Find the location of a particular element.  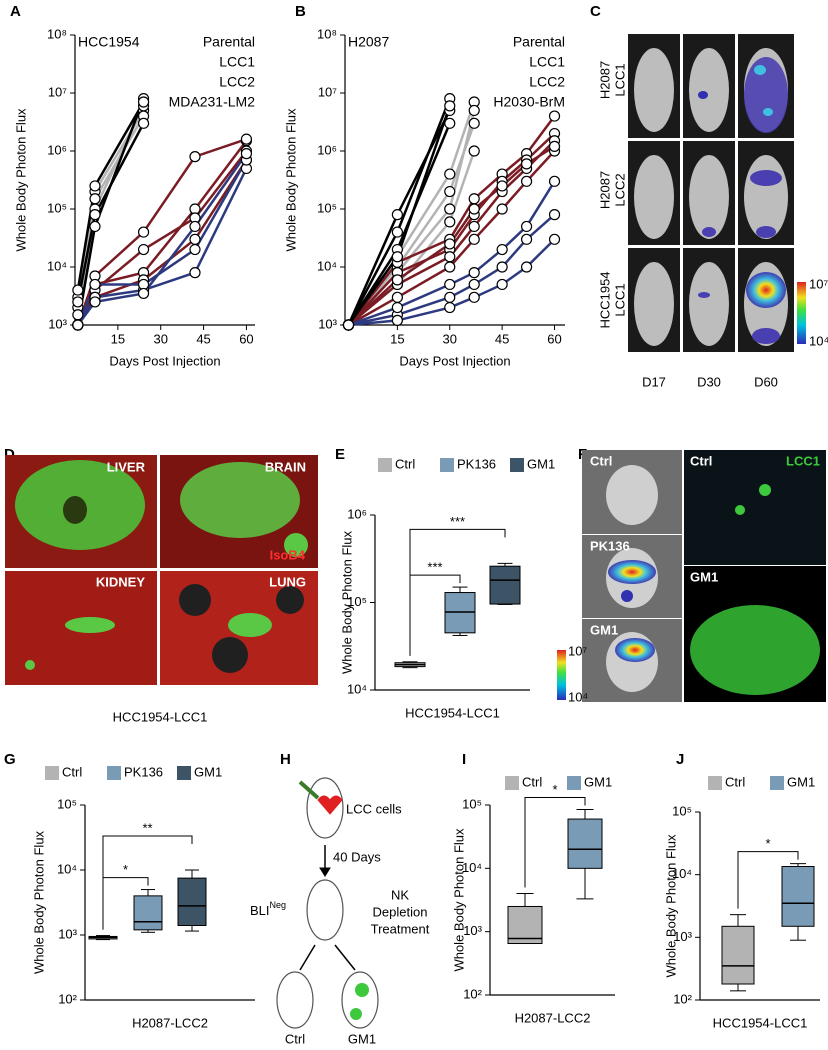

column-label: D60 is located at coordinates (766, 381).